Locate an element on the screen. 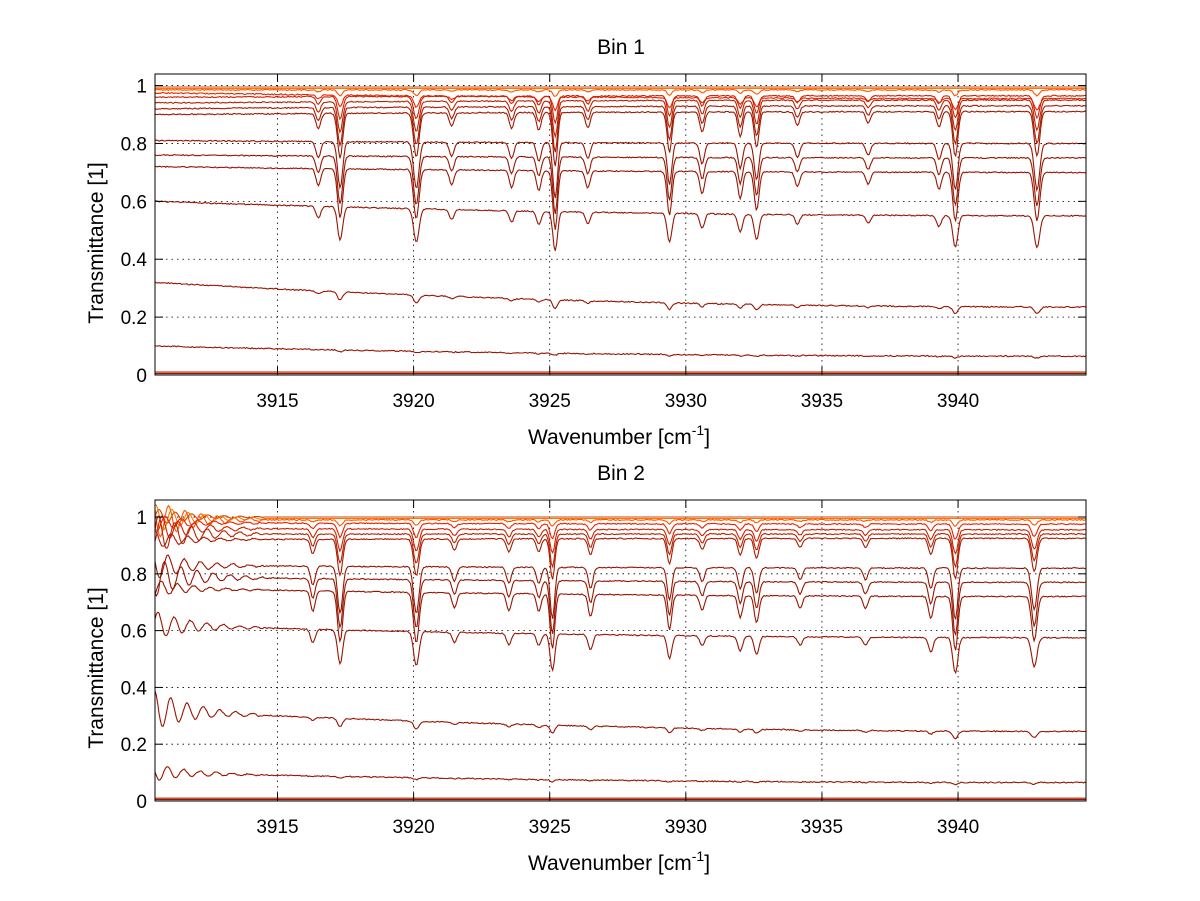 The width and height of the screenshot is (1200, 901). chart-title: Bin 2 is located at coordinates (621, 473).